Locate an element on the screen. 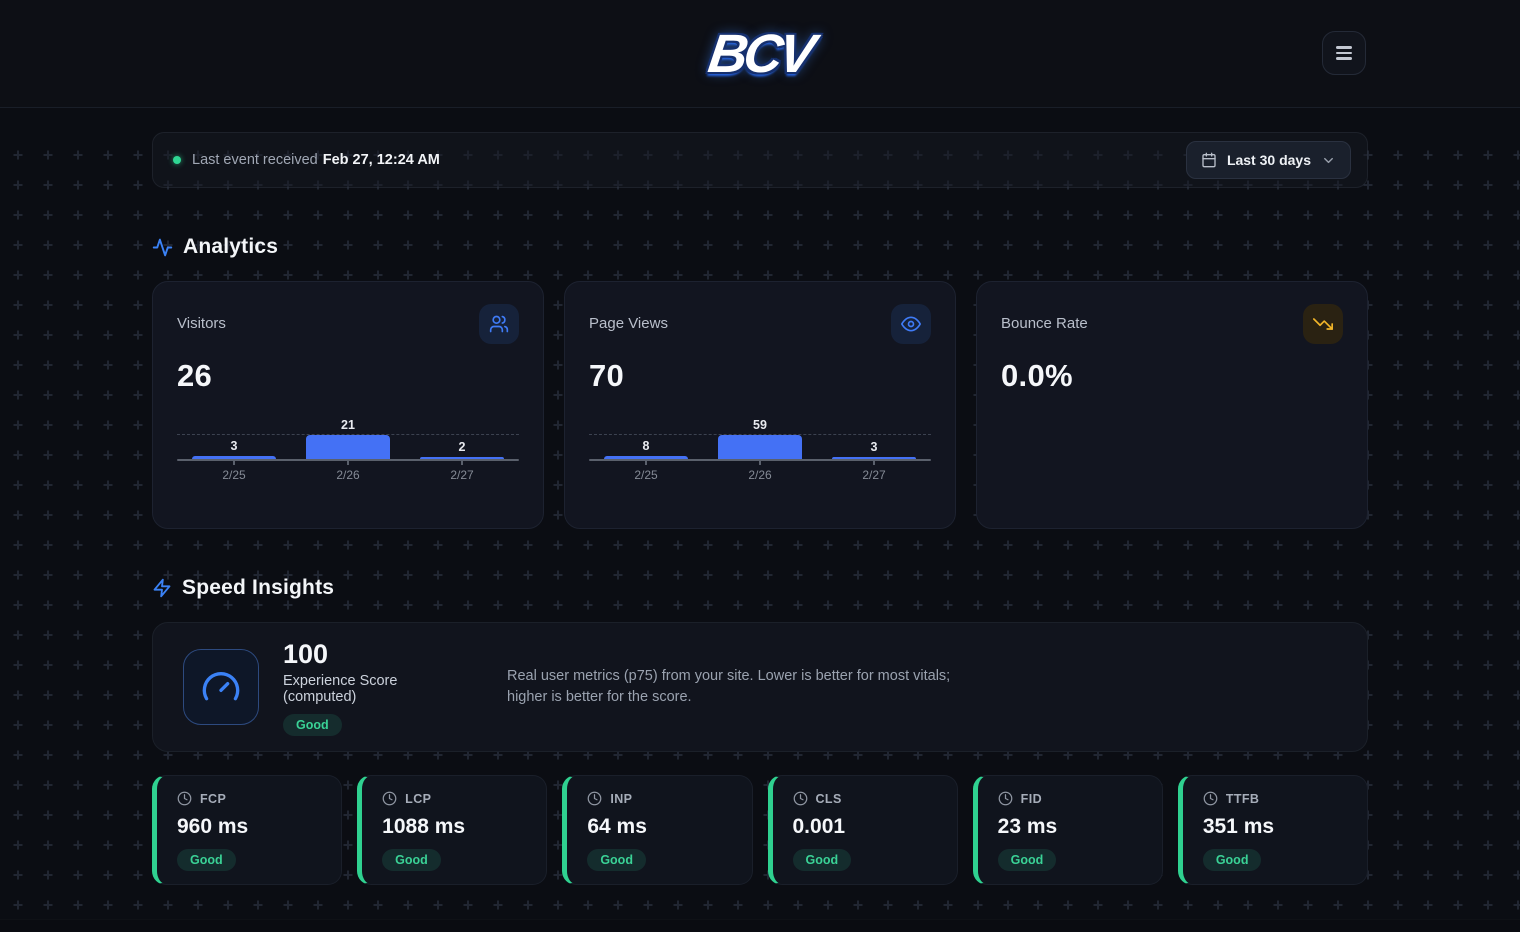 The height and width of the screenshot is (932, 1520). bcv-logo: BCV is located at coordinates (760, 53).